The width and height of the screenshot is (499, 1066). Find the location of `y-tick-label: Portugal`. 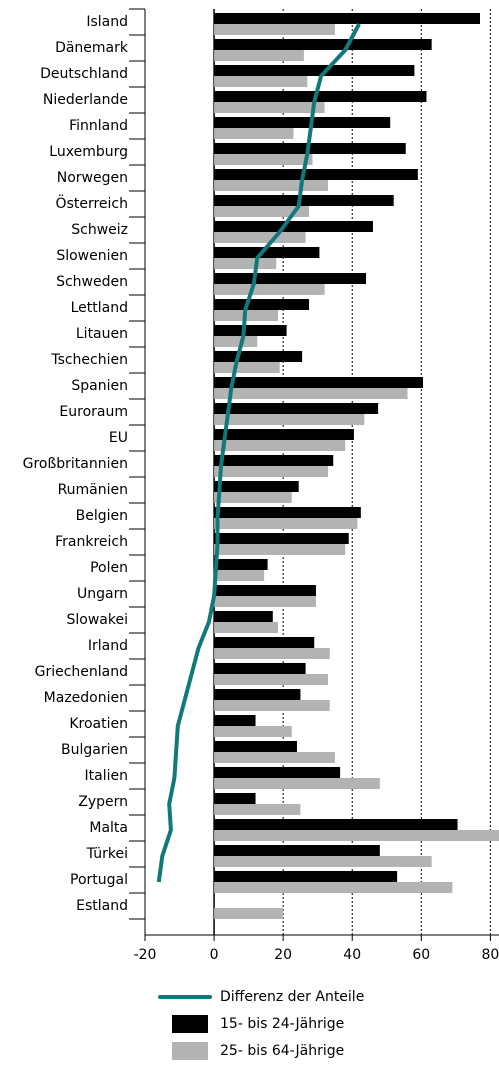

y-tick-label: Portugal is located at coordinates (99, 880).